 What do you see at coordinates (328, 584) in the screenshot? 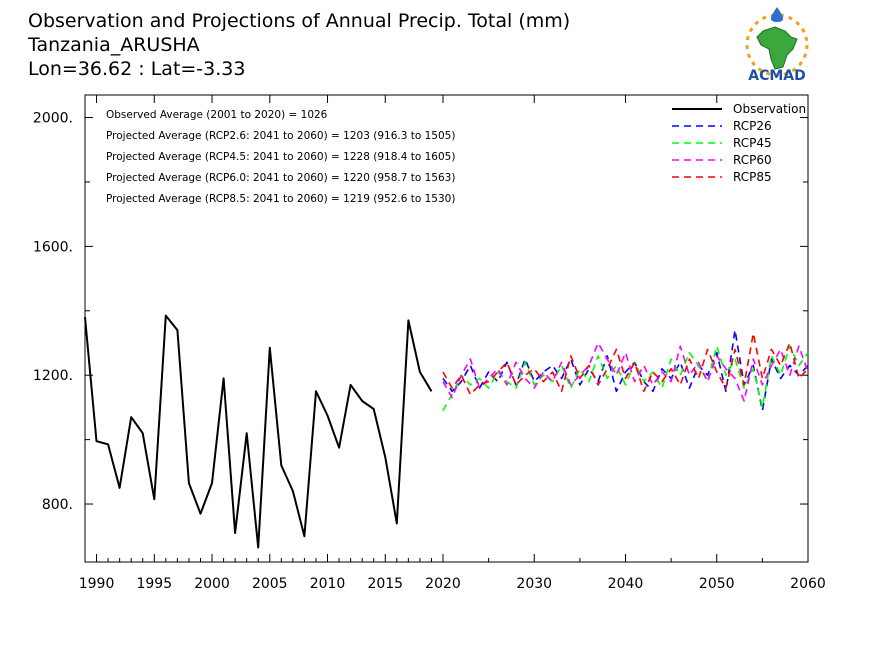
I see `x-tick-label: 2010` at bounding box center [328, 584].